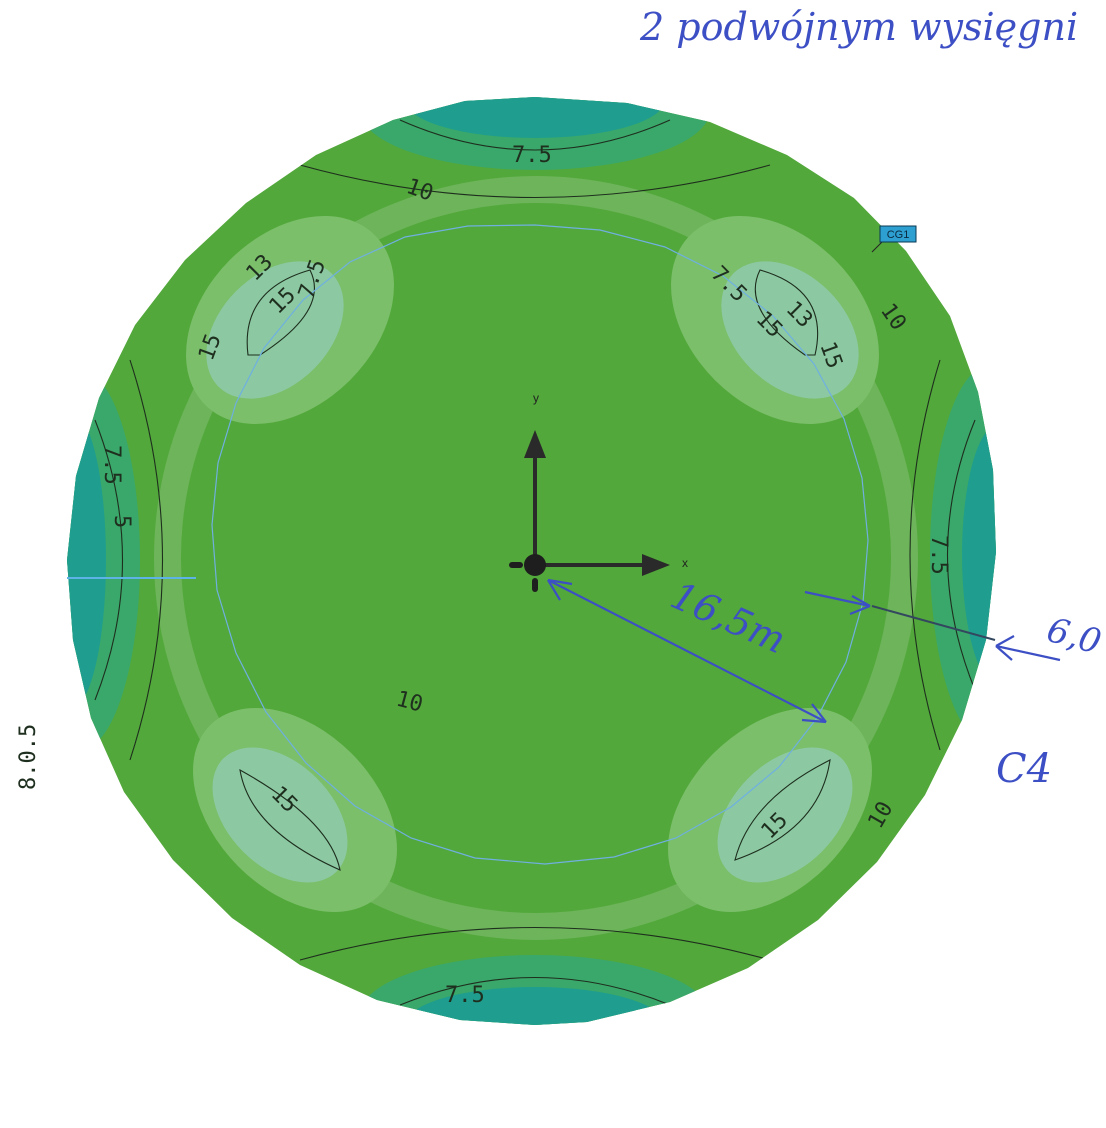 This screenshot has width=1106, height=1128. I want to click on low-left, so click(86, 560).